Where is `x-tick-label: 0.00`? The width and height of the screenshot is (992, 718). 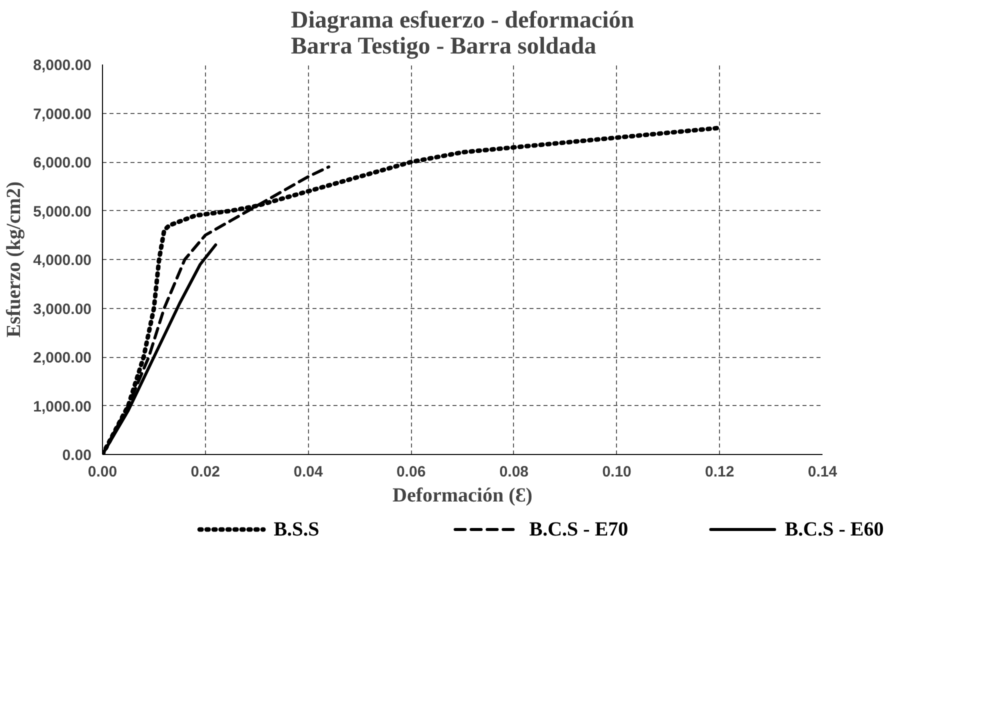
x-tick-label: 0.00 is located at coordinates (103, 472).